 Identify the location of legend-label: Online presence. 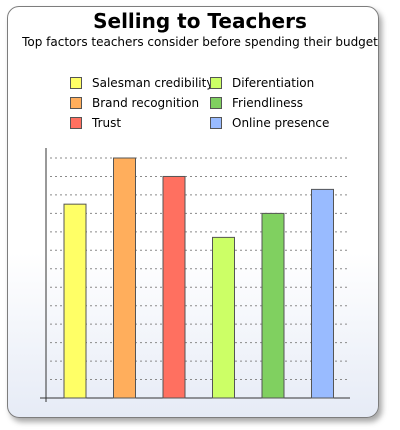
(281, 123).